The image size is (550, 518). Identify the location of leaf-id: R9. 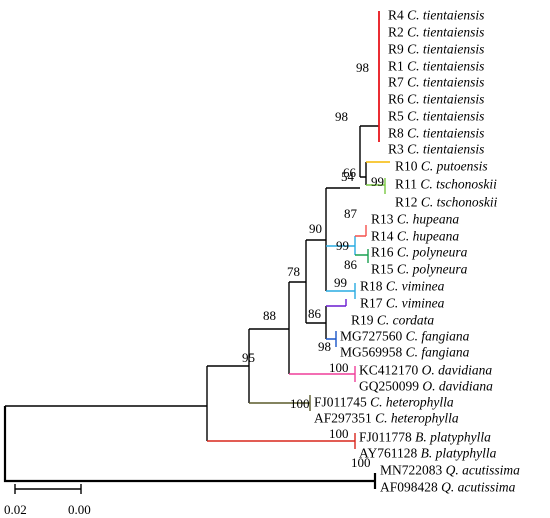
(397, 49).